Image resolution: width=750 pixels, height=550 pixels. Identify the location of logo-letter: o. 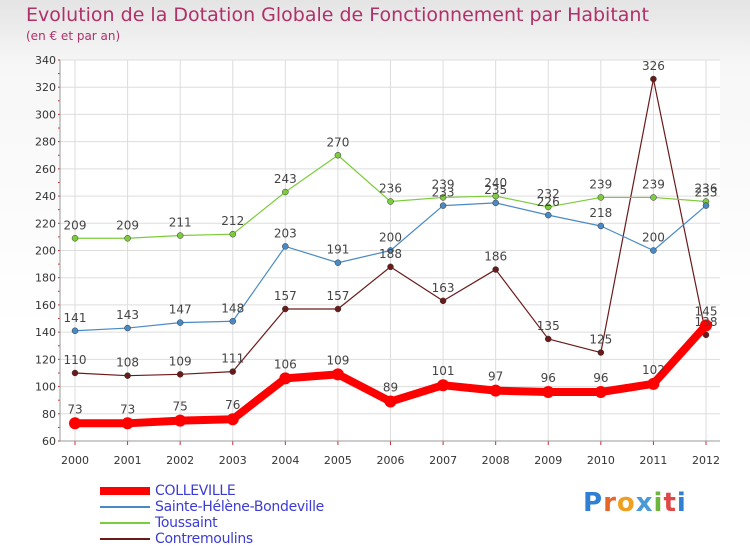
(626, 503).